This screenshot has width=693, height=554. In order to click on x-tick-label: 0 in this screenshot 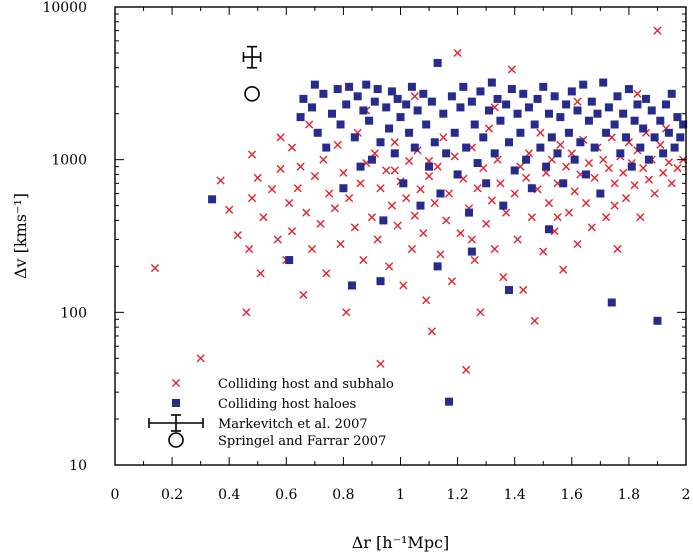, I will do `click(115, 495)`.